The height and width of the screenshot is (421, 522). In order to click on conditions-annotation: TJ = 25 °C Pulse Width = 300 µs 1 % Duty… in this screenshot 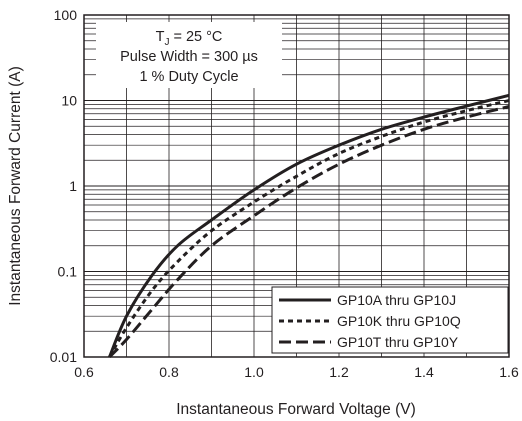, I will do `click(189, 55)`.